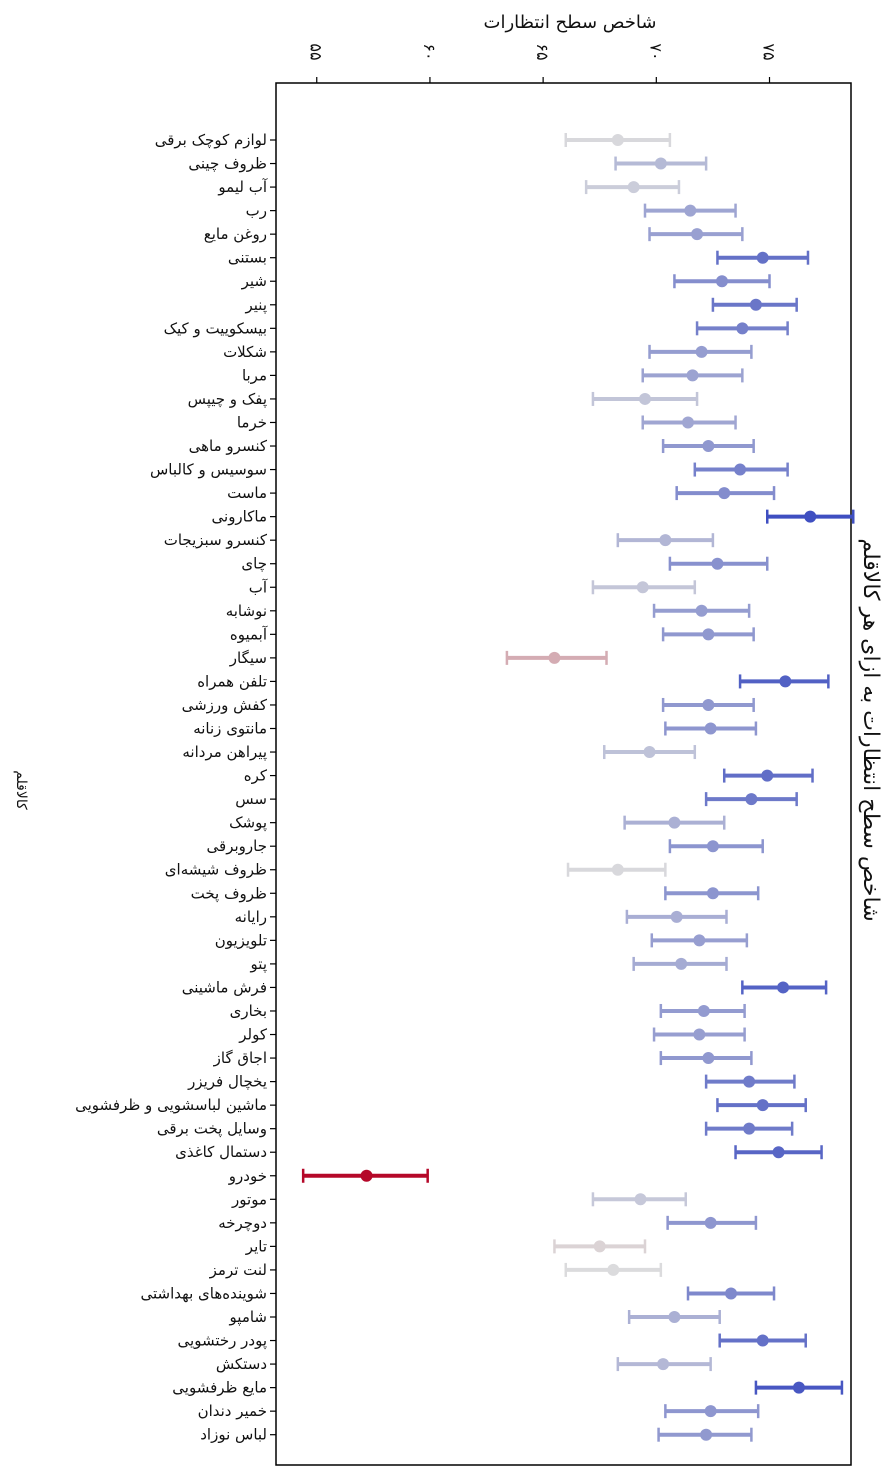 This screenshot has width=885, height=1470. Describe the element at coordinates (246, 611) in the screenshot. I see `category-label: نوشابه` at that location.